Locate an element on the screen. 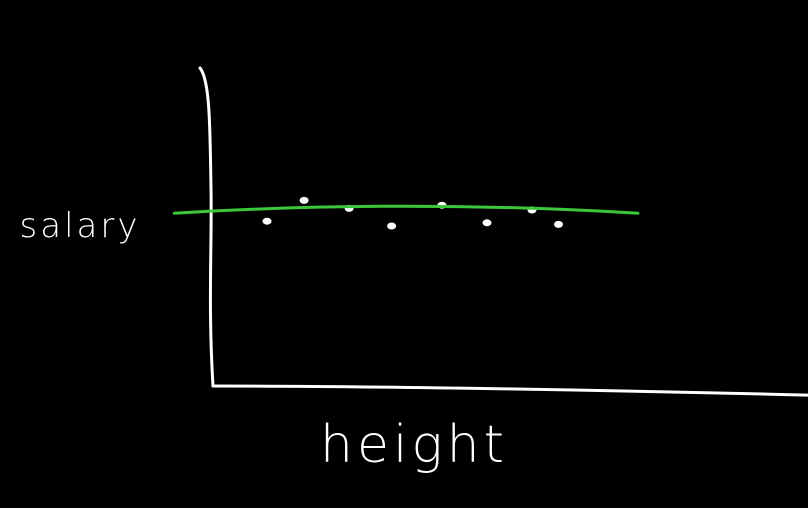 The image size is (808, 508). scatter-points is located at coordinates (412, 213).